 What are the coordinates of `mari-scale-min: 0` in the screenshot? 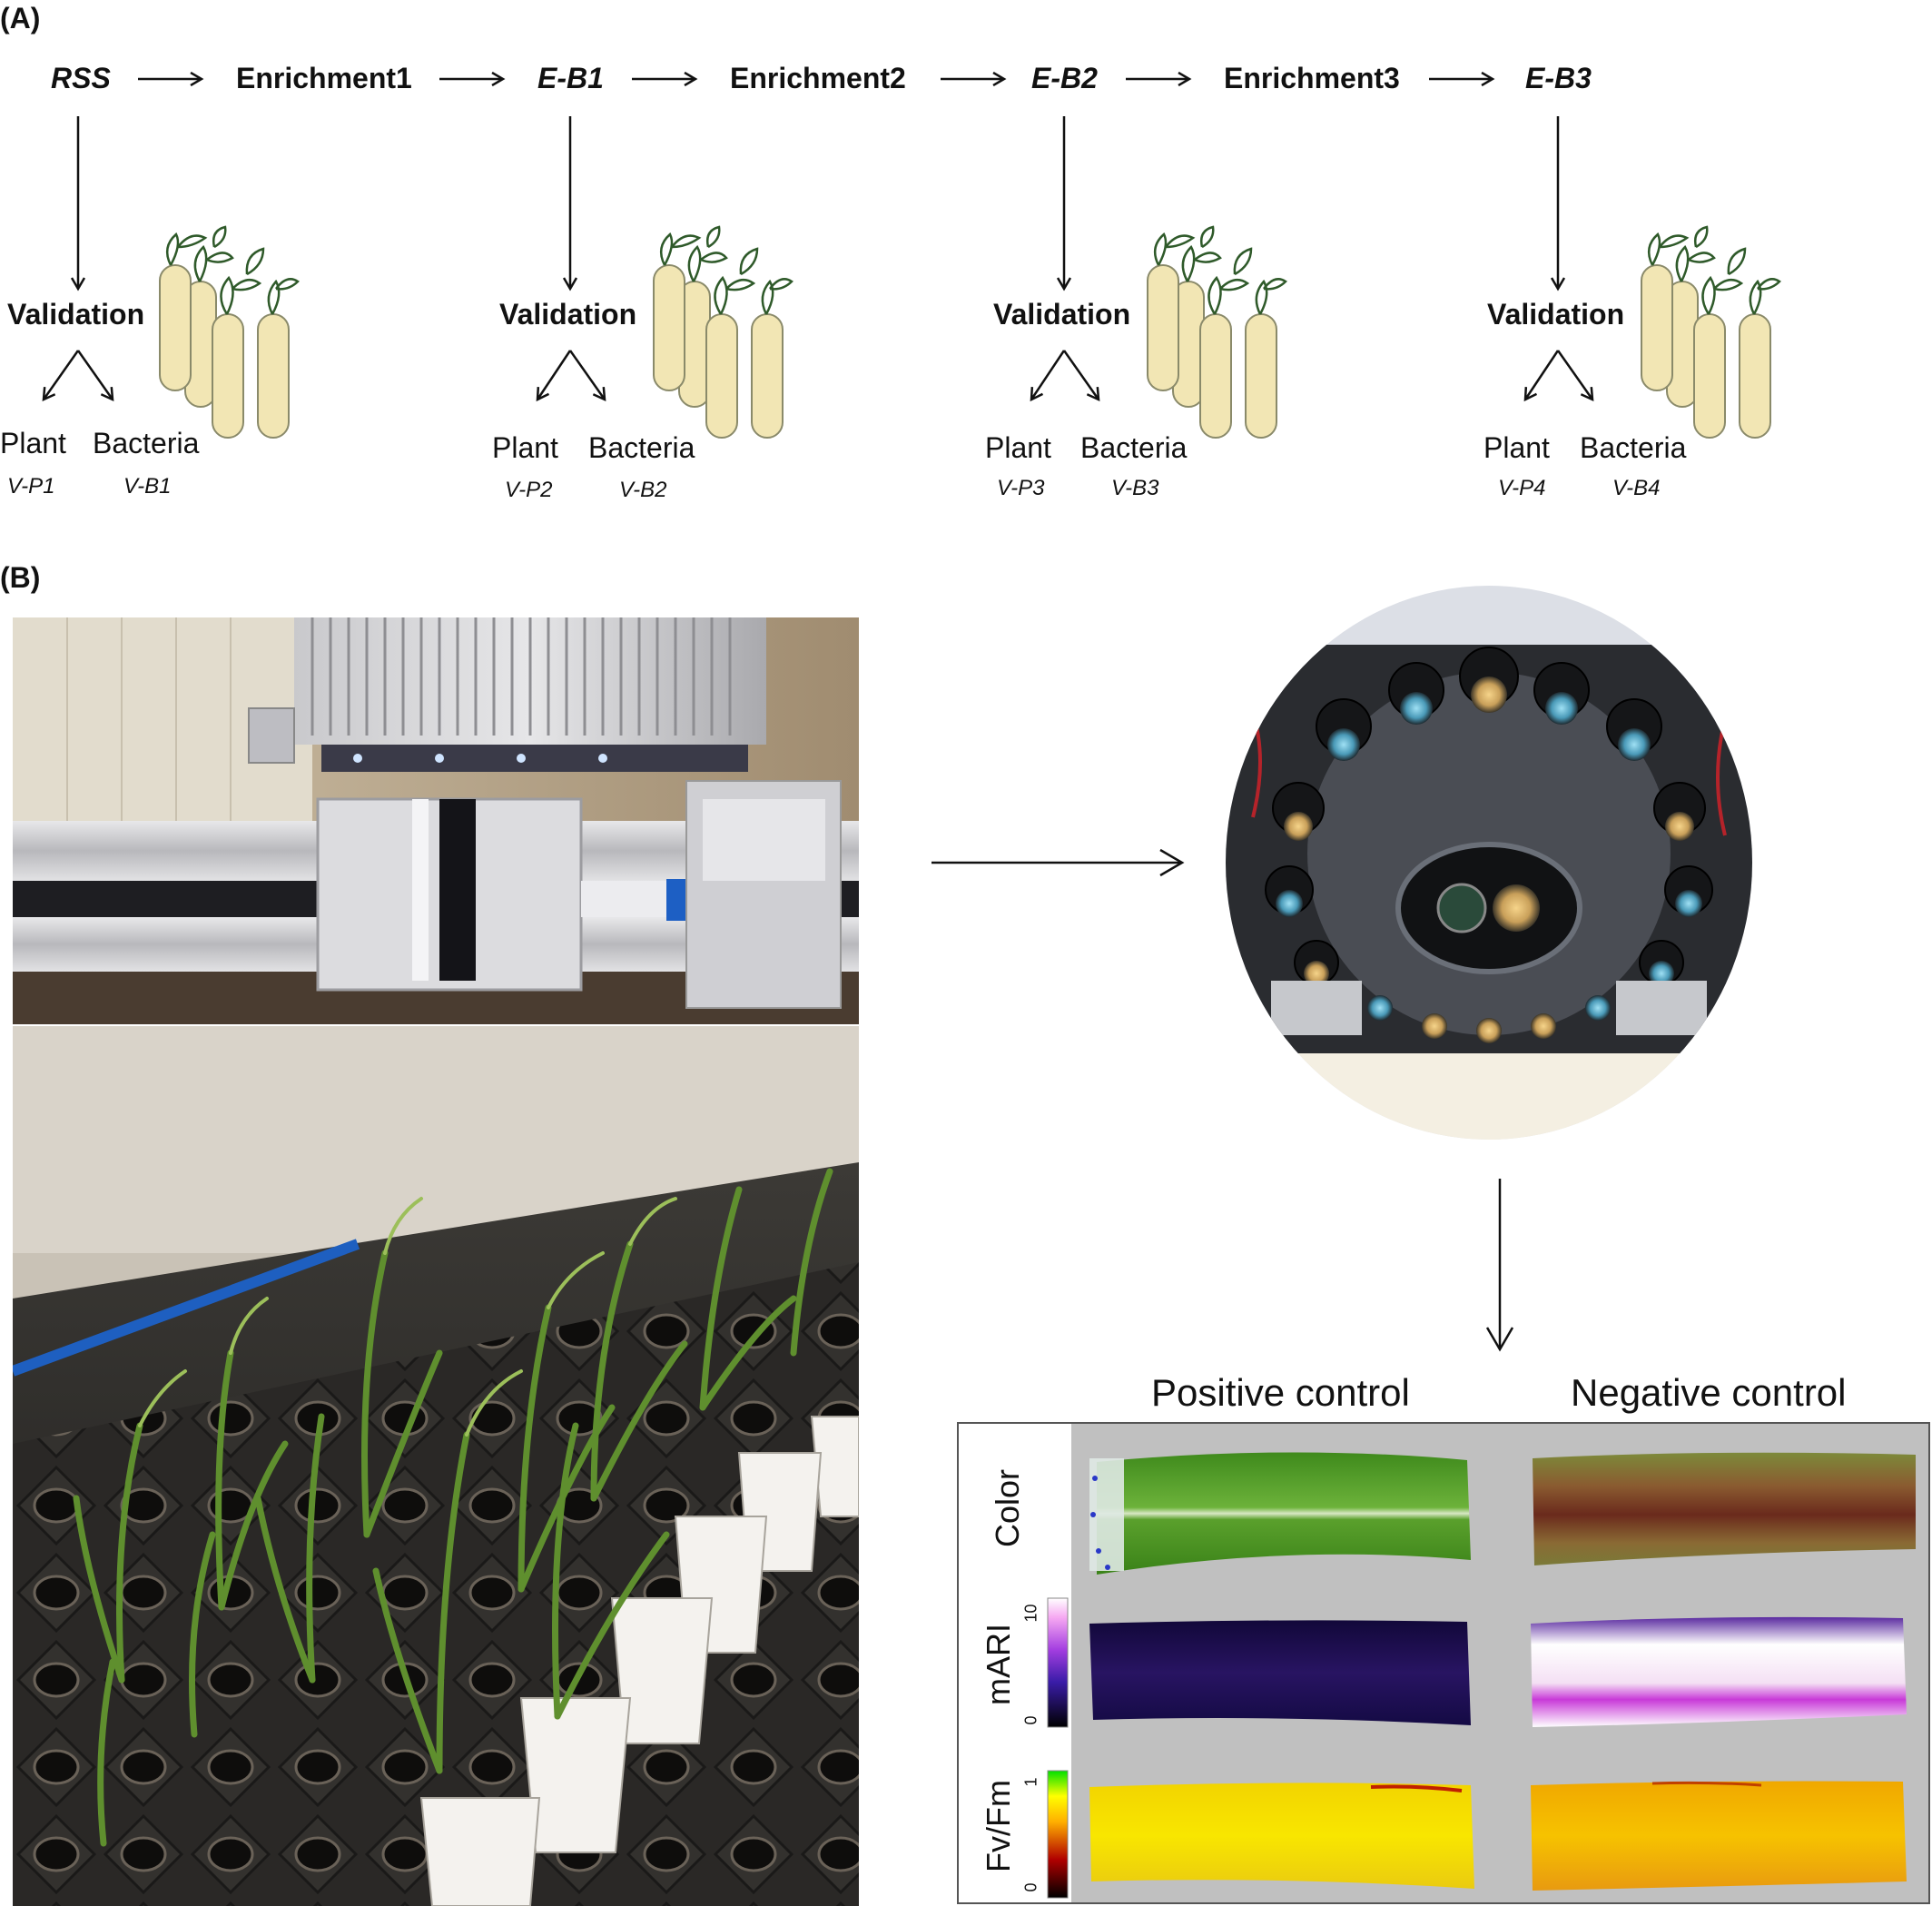 It's located at (1030, 1720).